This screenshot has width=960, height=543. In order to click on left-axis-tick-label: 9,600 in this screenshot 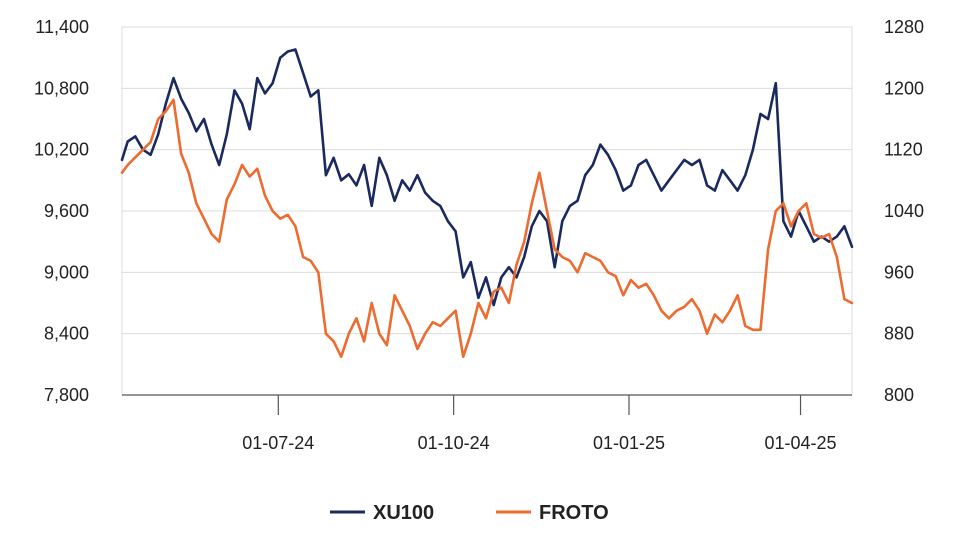, I will do `click(66, 211)`.